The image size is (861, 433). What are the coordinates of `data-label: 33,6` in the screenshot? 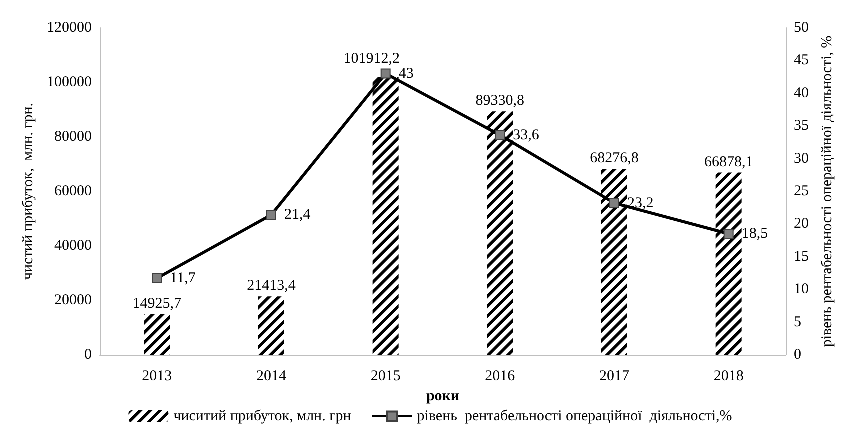 It's located at (526, 135).